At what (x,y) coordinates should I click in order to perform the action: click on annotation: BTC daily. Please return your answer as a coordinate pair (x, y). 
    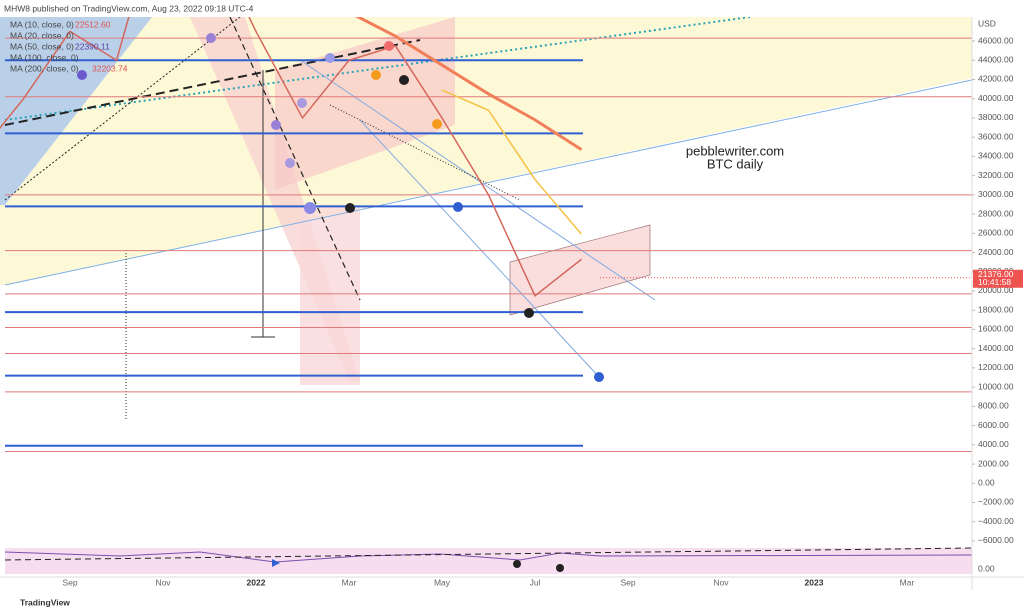
    Looking at the image, I should click on (735, 163).